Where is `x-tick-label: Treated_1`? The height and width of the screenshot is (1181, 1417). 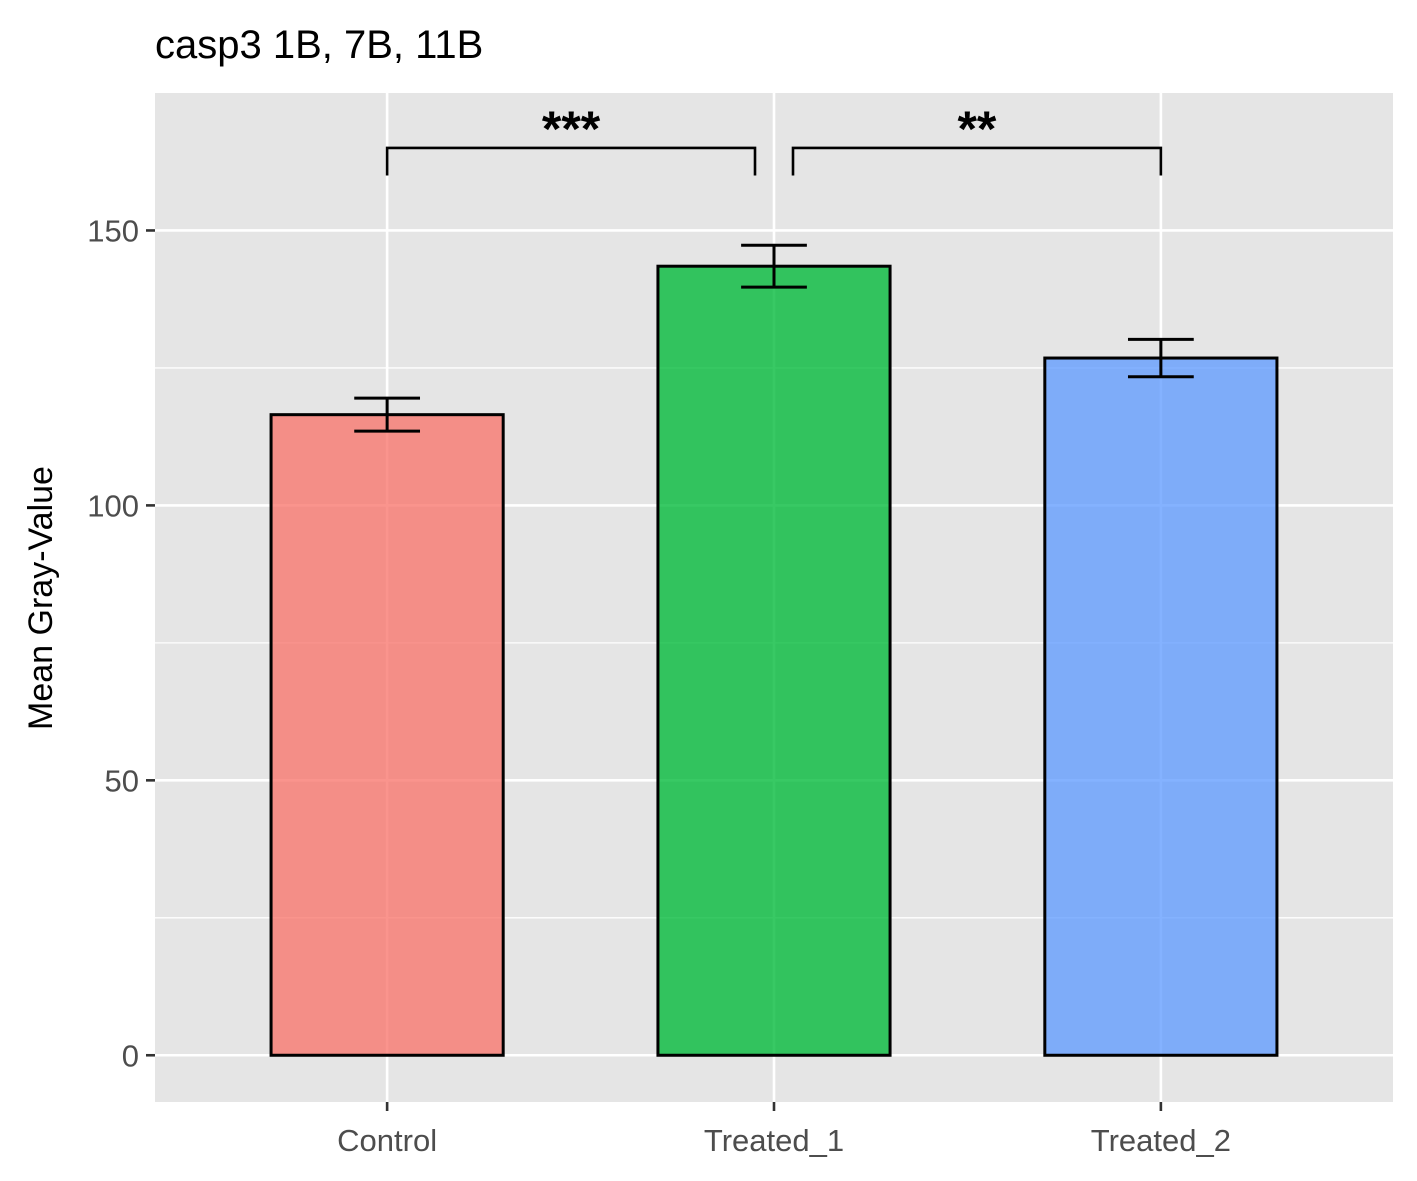 x-tick-label: Treated_1 is located at coordinates (774, 1140).